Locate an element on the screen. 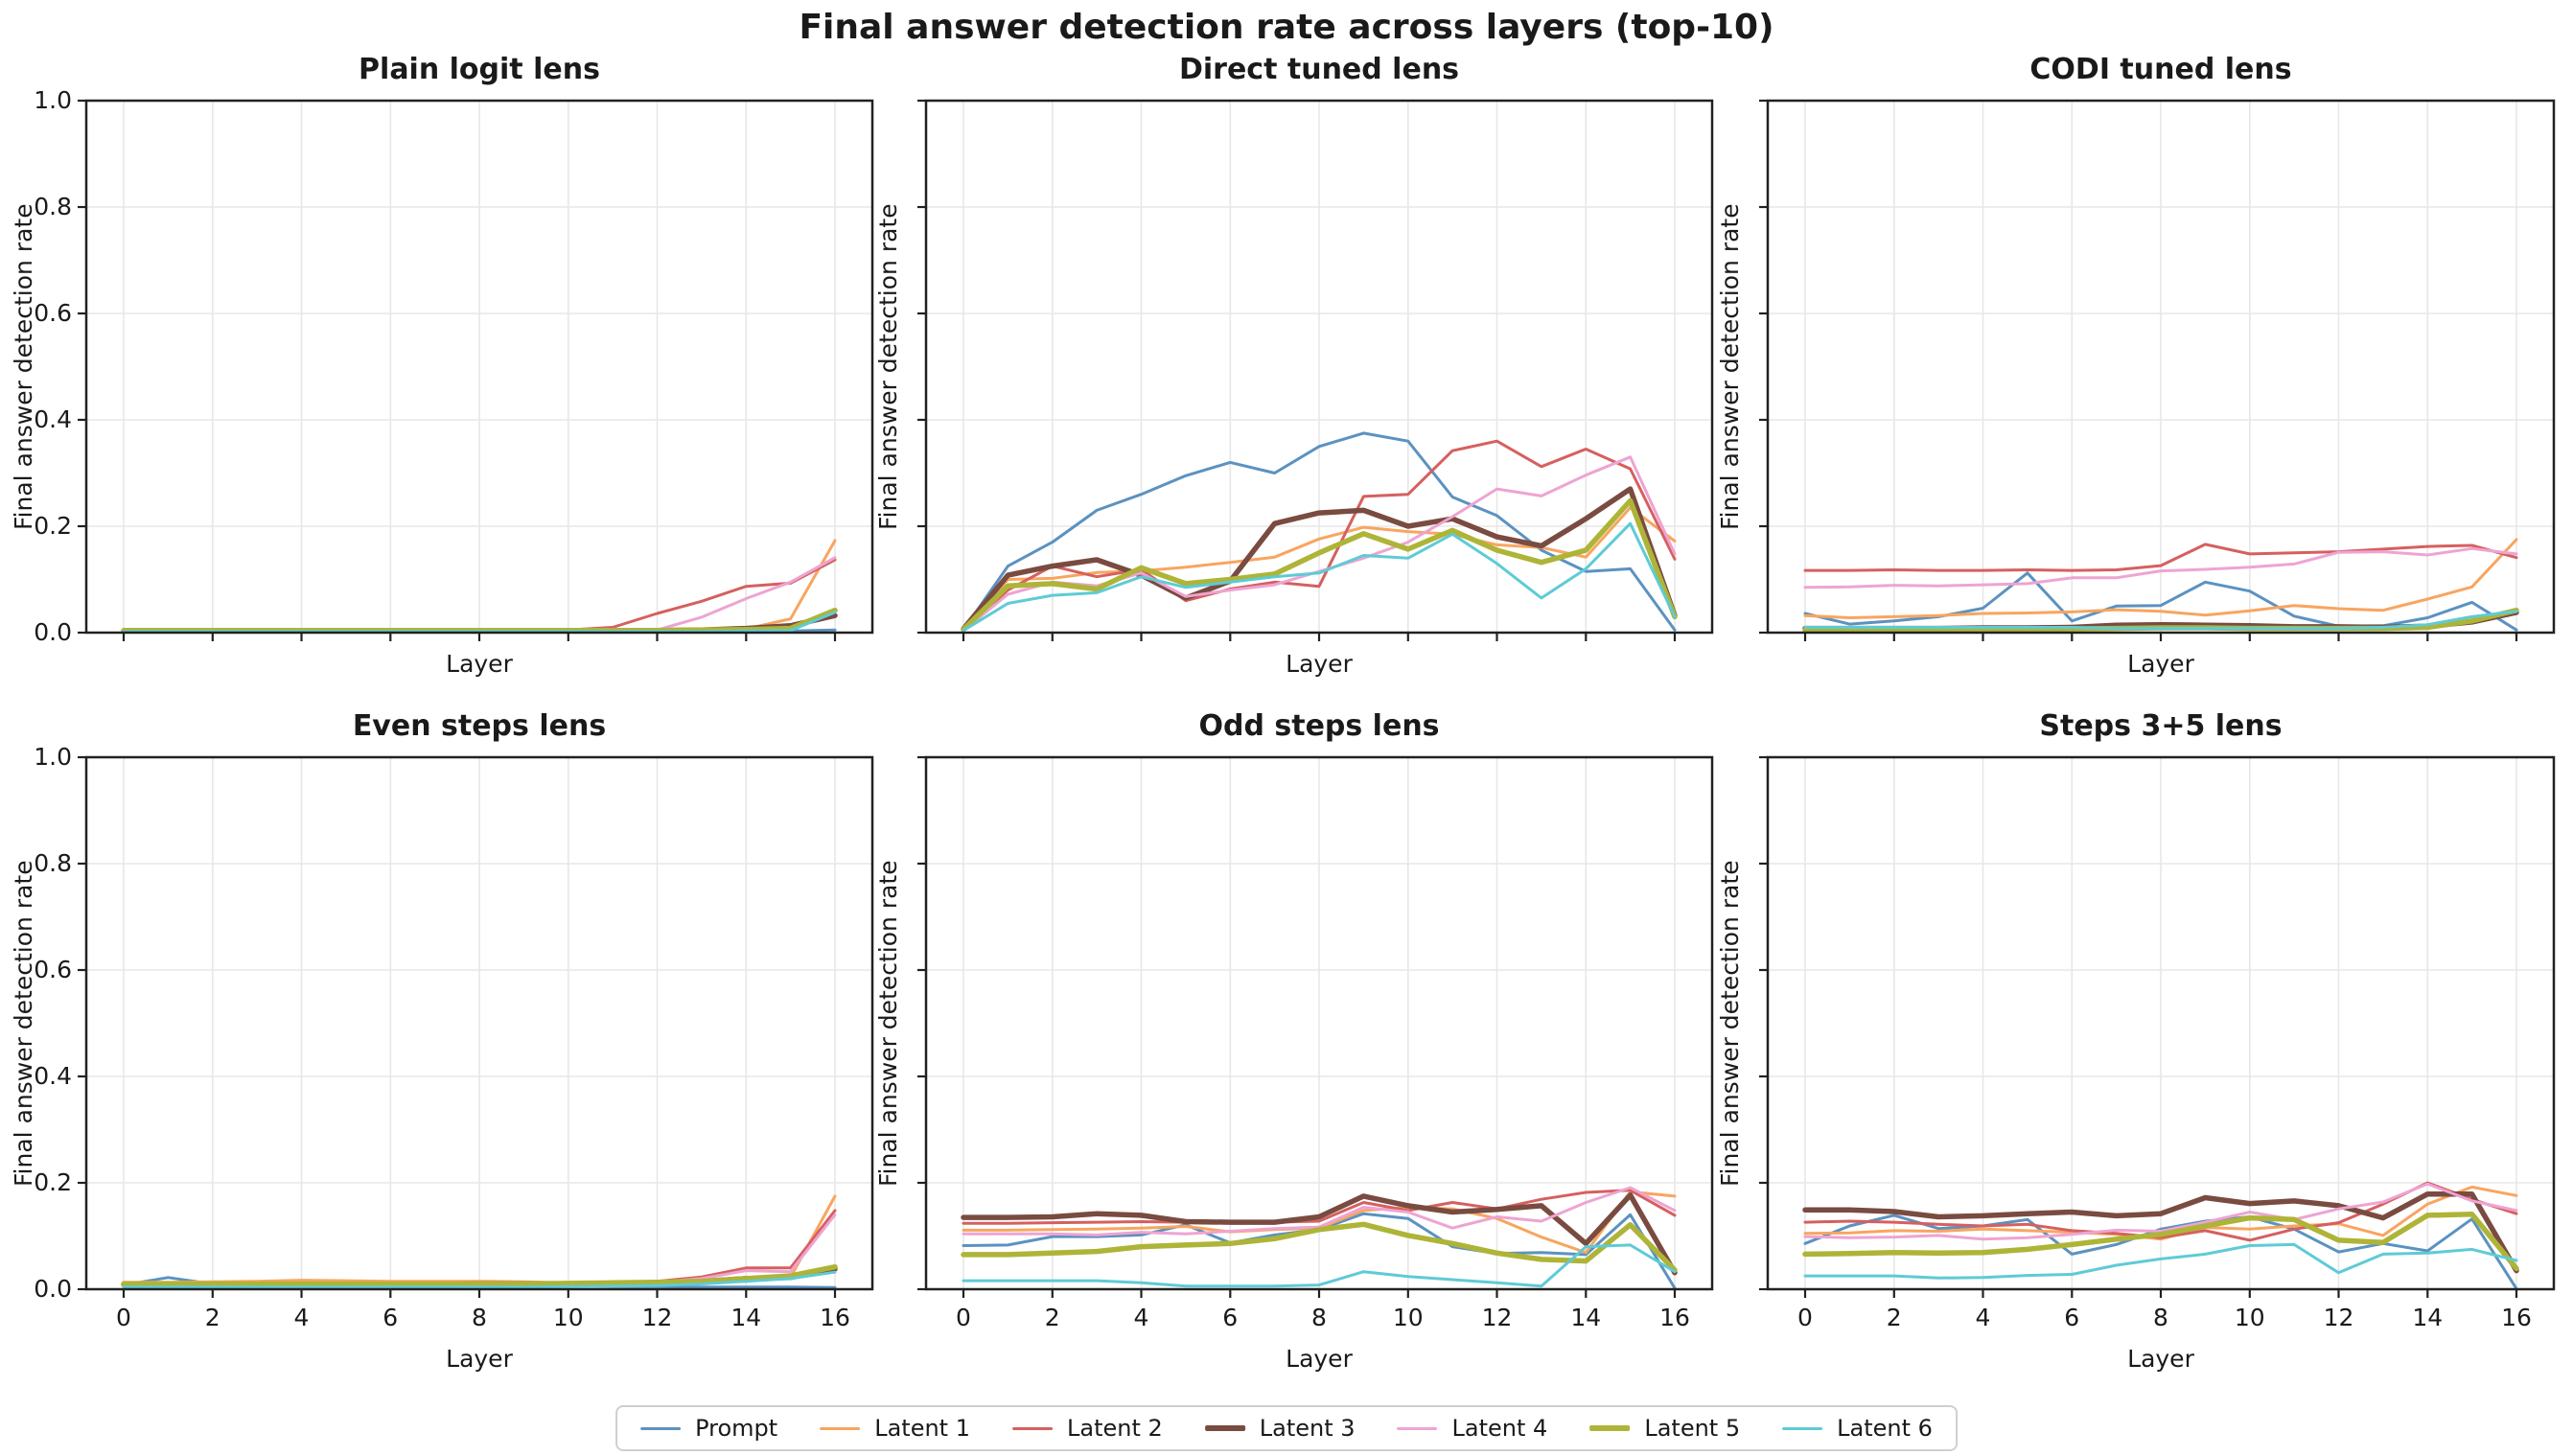  legend-item-latent-1: Latent 1 is located at coordinates (895, 1428).